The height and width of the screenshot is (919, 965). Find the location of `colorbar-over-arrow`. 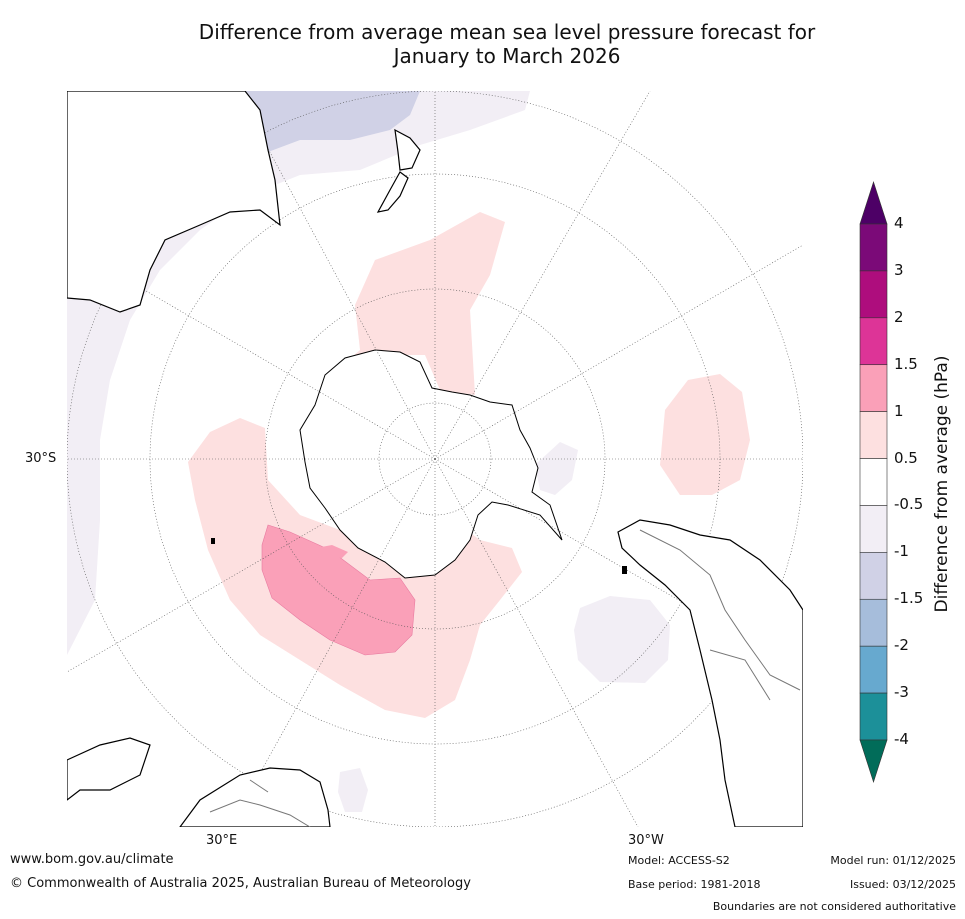

colorbar-over-arrow is located at coordinates (873, 203).